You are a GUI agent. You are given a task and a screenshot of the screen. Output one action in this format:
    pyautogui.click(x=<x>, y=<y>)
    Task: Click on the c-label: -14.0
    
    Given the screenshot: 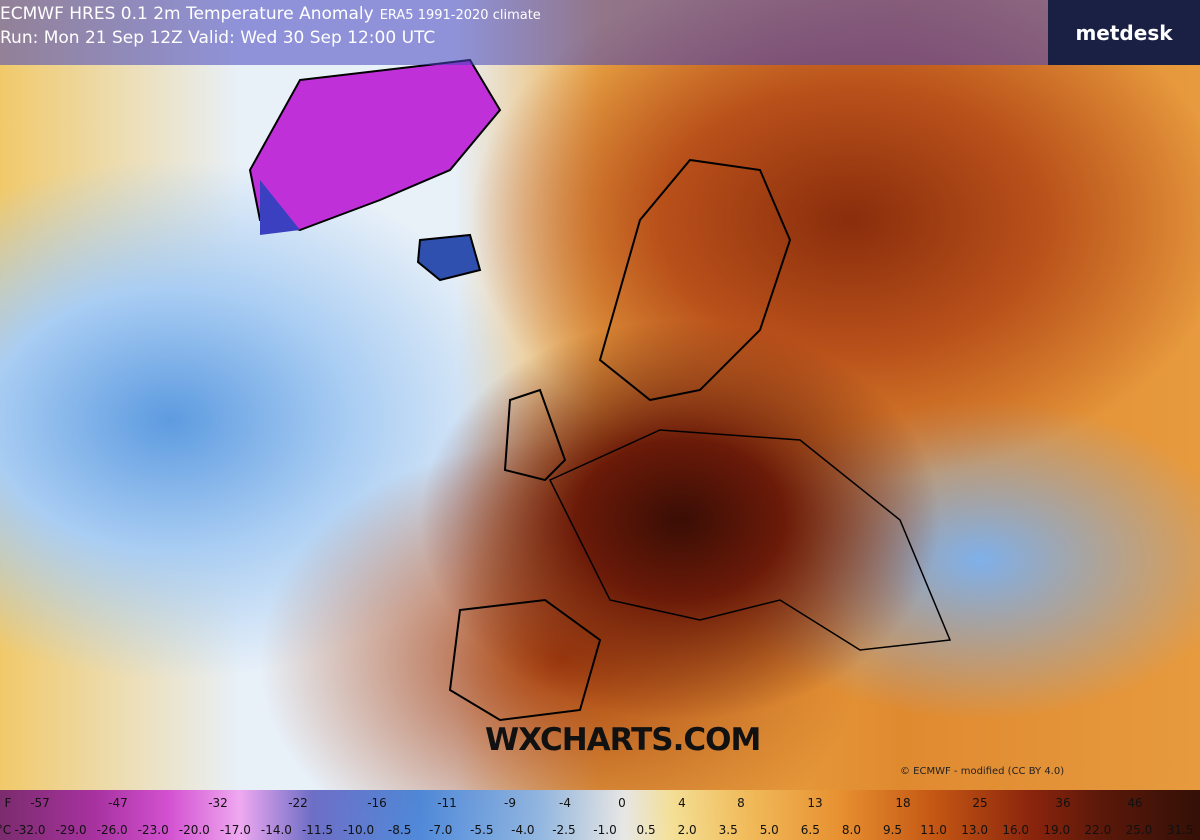 What is the action you would take?
    pyautogui.click(x=276, y=830)
    